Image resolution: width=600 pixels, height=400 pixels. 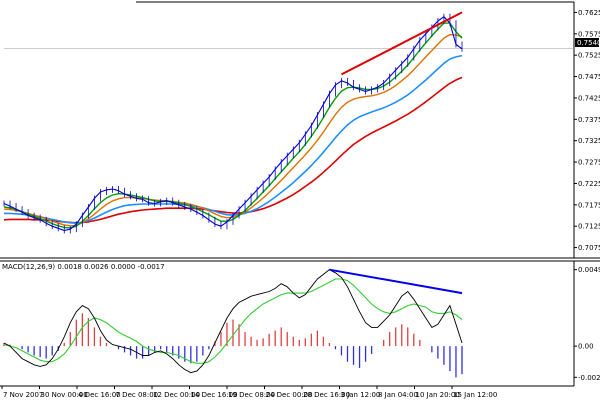 I want to click on time-tick-label-12: 15 Jan 12:00, so click(x=475, y=395).